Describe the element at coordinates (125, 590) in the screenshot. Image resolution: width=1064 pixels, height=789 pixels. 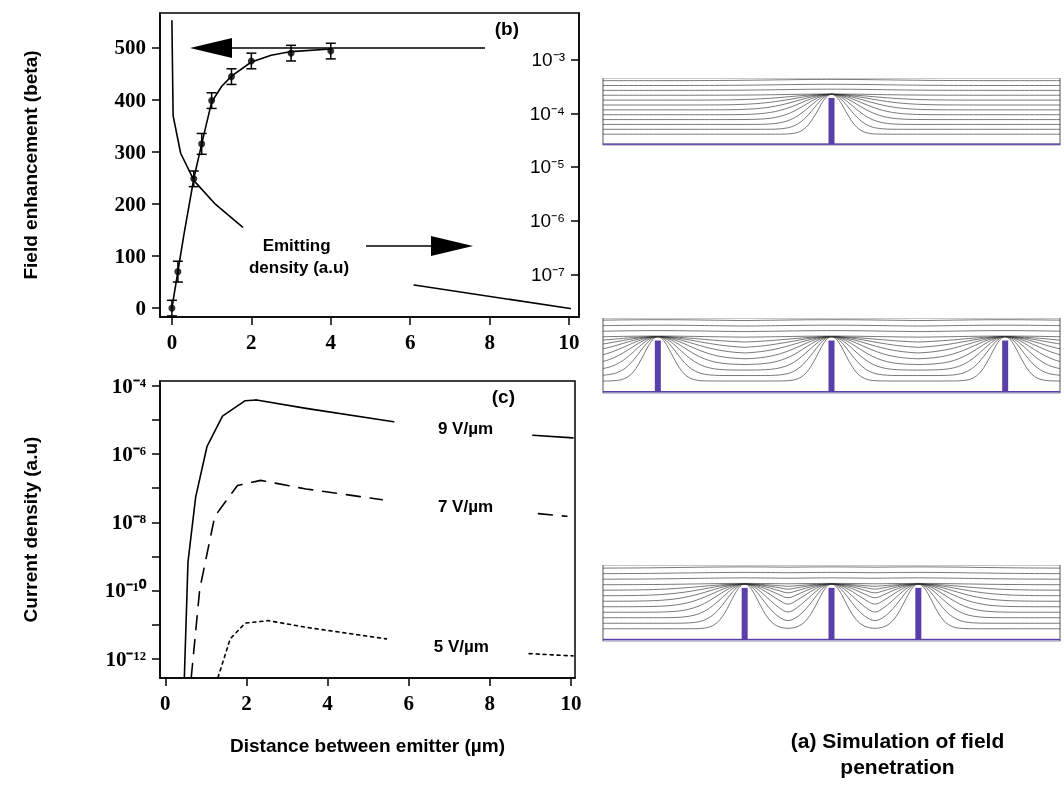
I see `y-tick-label: 10⁻¹⁰` at that location.